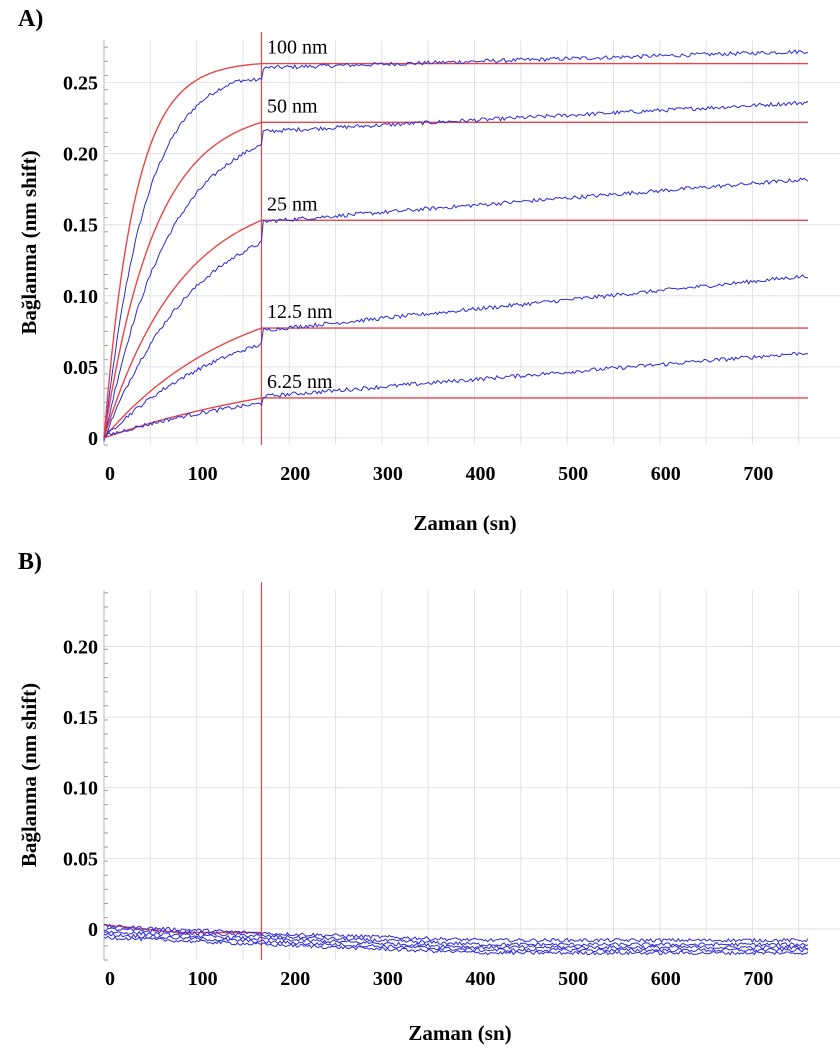 The height and width of the screenshot is (1050, 840). I want to click on y-tick-label: 0.25, so click(80, 84).